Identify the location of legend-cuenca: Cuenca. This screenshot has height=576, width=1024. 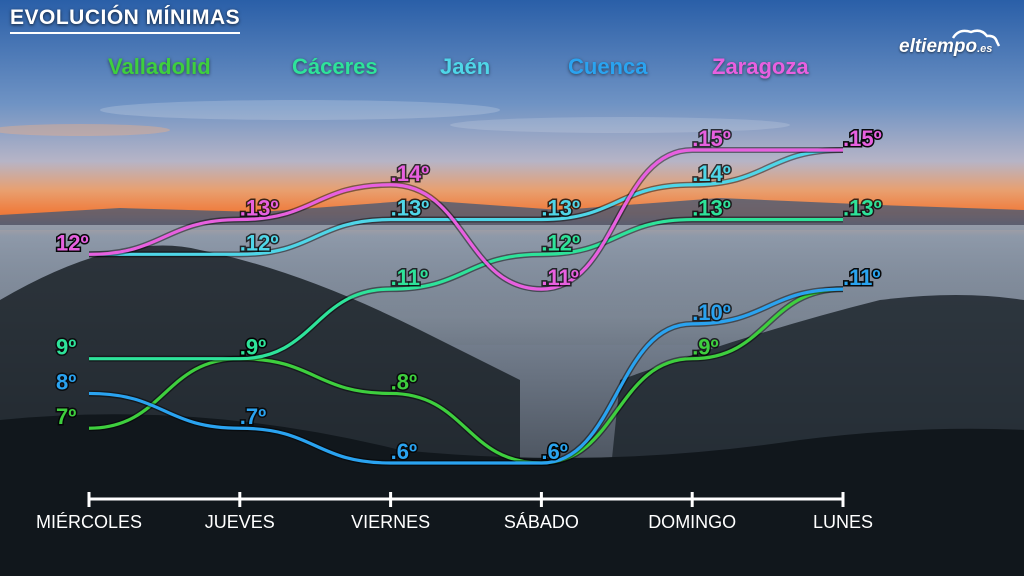
(608, 66).